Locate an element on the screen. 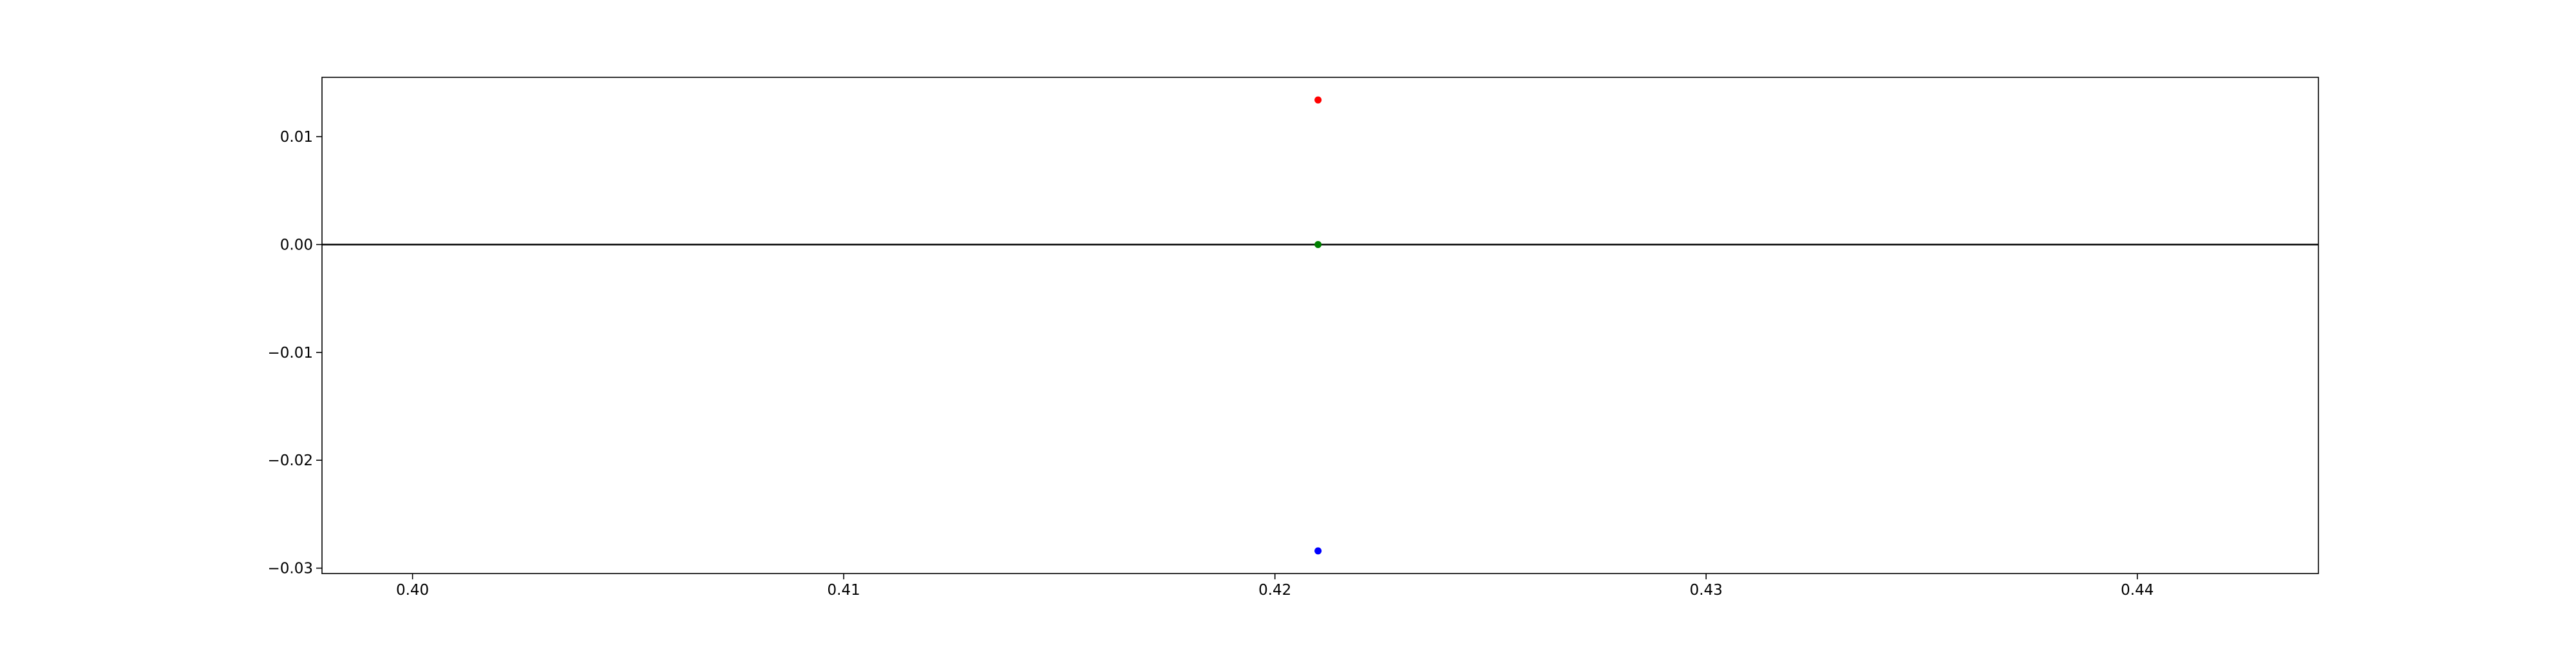 This screenshot has height=647, width=2576. y-tick-label-2: −0.01 is located at coordinates (290, 353).